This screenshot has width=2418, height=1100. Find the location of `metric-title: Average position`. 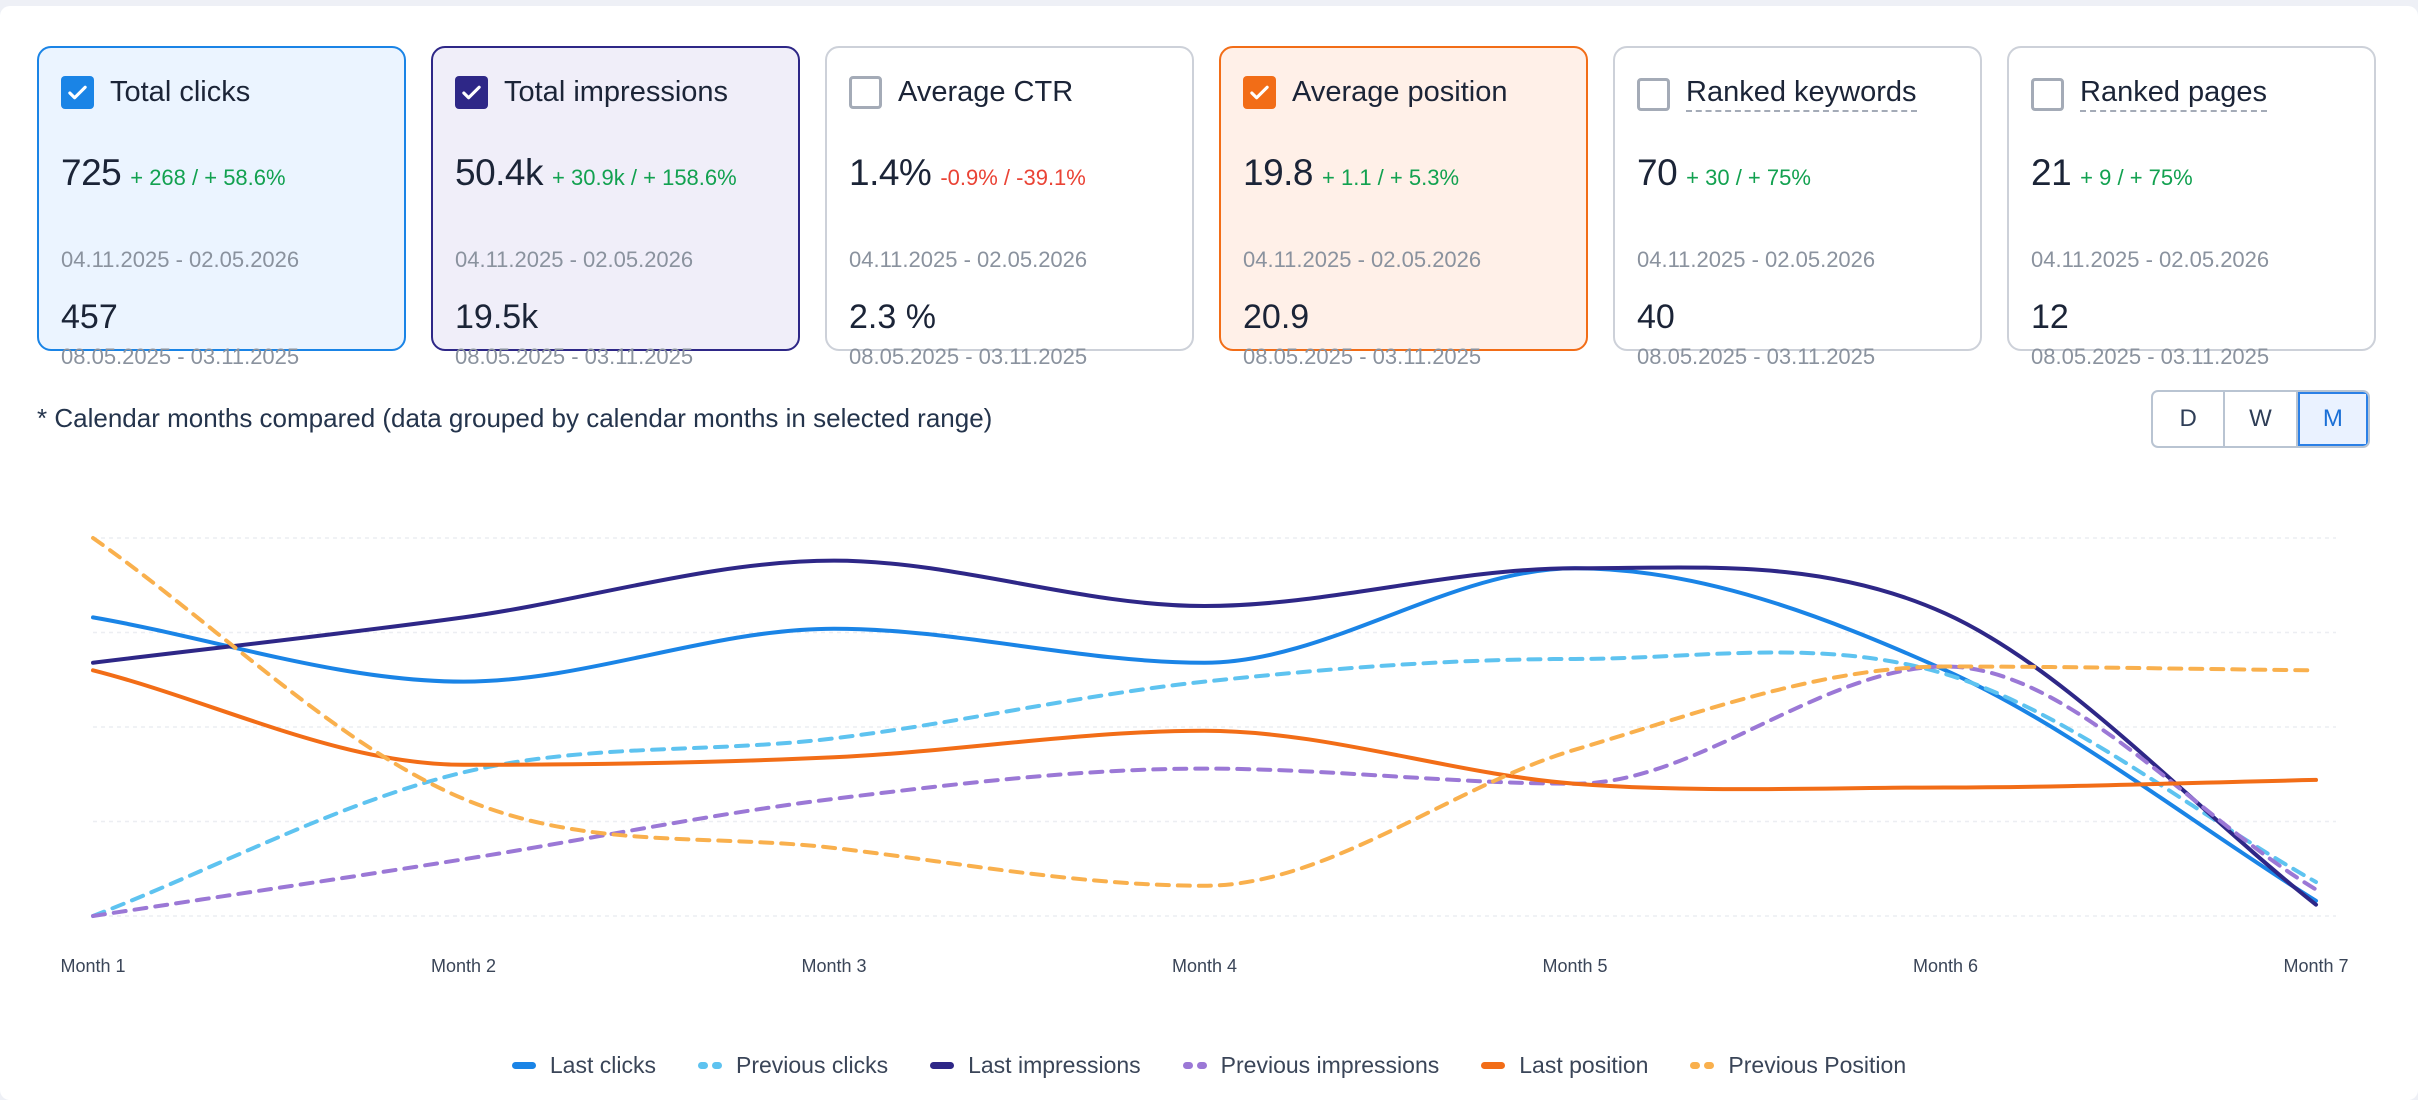

metric-title: Average position is located at coordinates (1400, 92).